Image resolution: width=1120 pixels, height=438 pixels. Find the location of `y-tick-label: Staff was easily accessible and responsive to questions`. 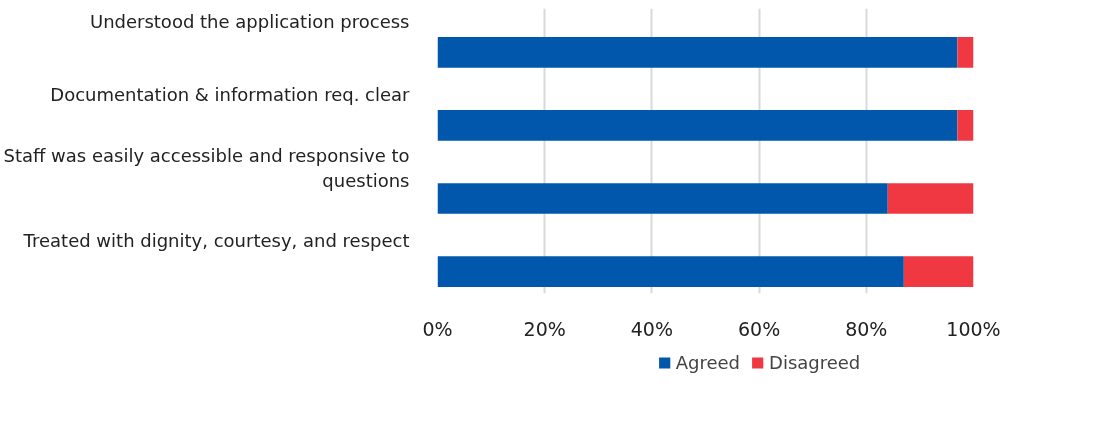

y-tick-label: Staff was easily accessible and responsive to questions is located at coordinates (206, 167).